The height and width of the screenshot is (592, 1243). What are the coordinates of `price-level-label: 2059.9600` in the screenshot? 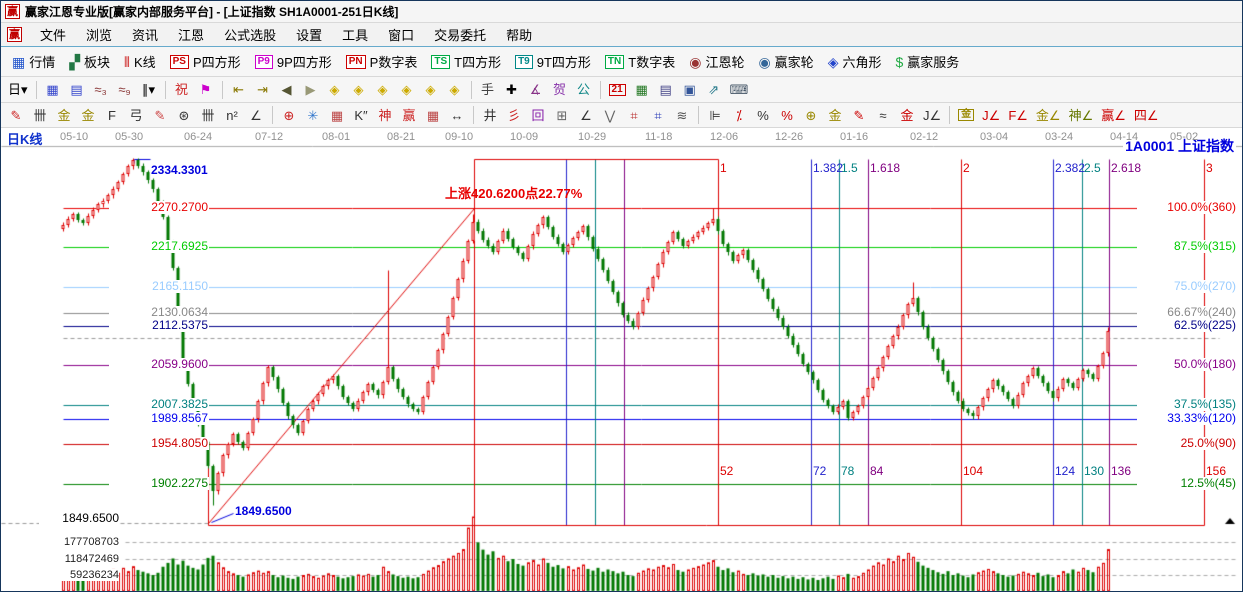 It's located at (159, 364).